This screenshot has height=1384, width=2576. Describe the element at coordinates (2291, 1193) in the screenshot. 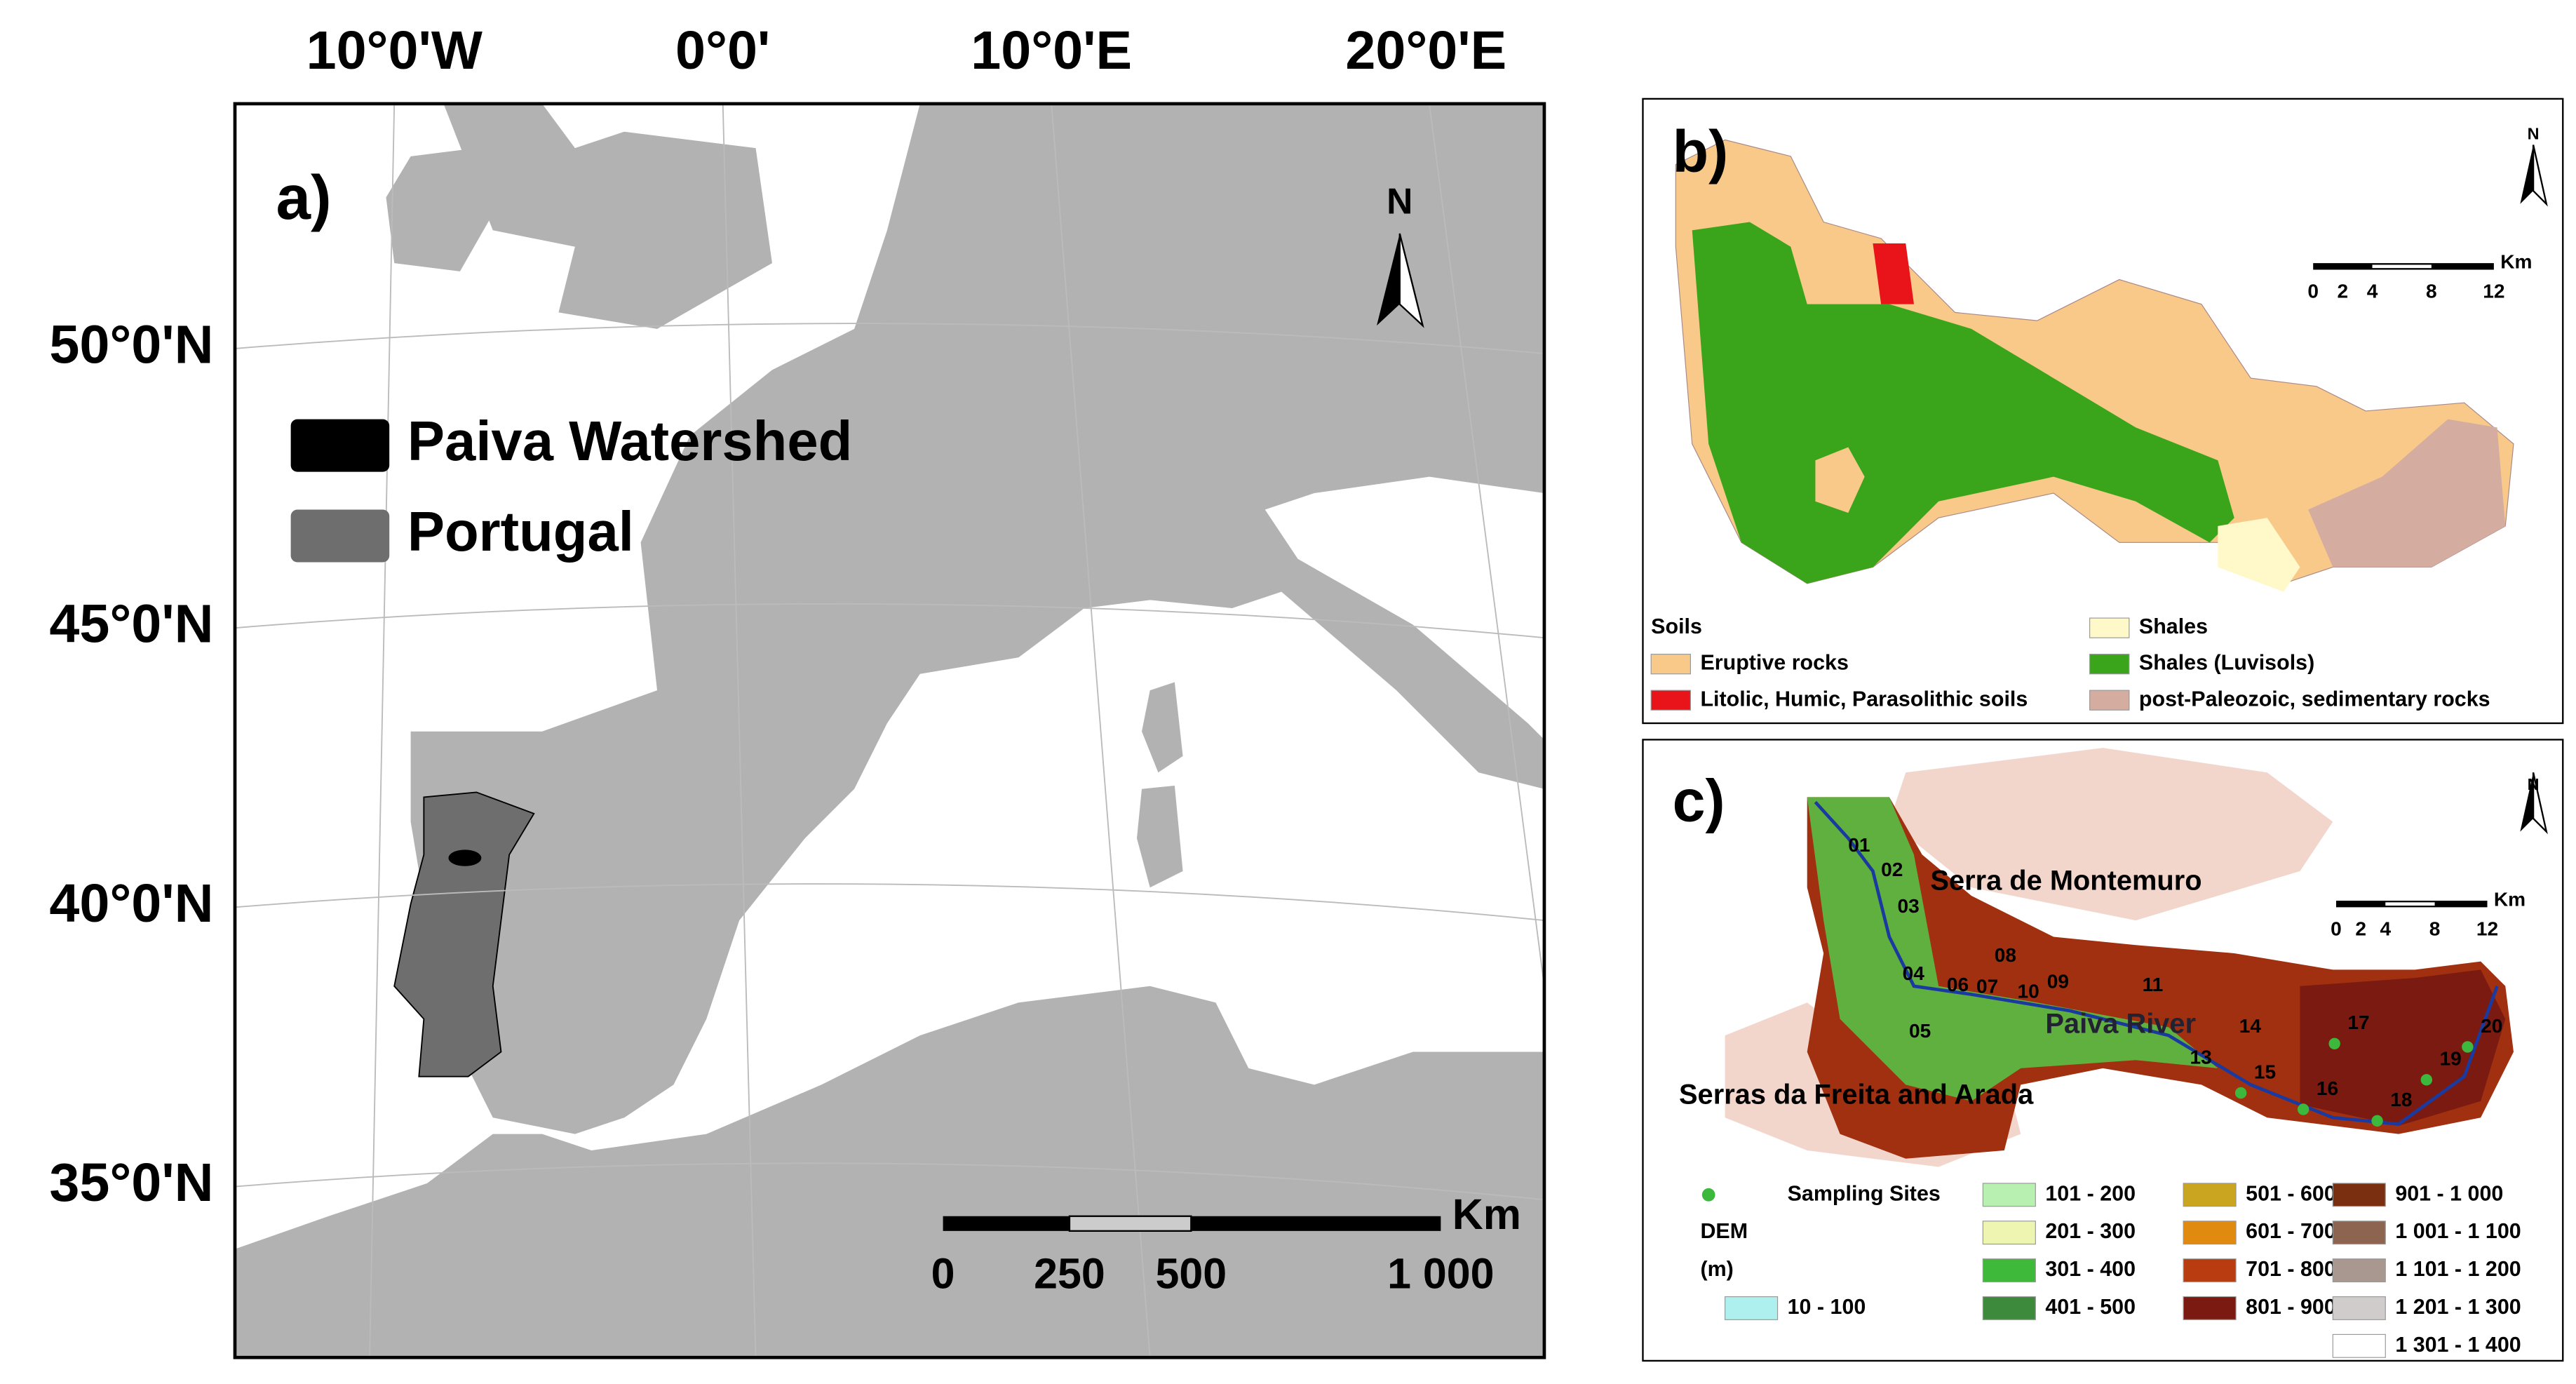

I see `legend-label: 501 - 600` at that location.